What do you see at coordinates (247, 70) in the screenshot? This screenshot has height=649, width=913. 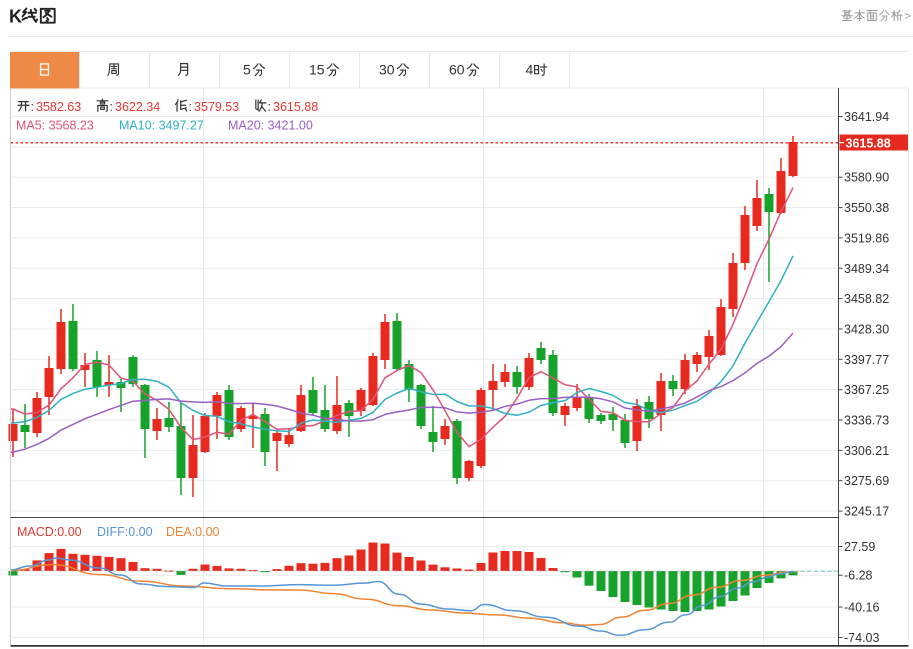 I see `svg-text: 5` at bounding box center [247, 70].